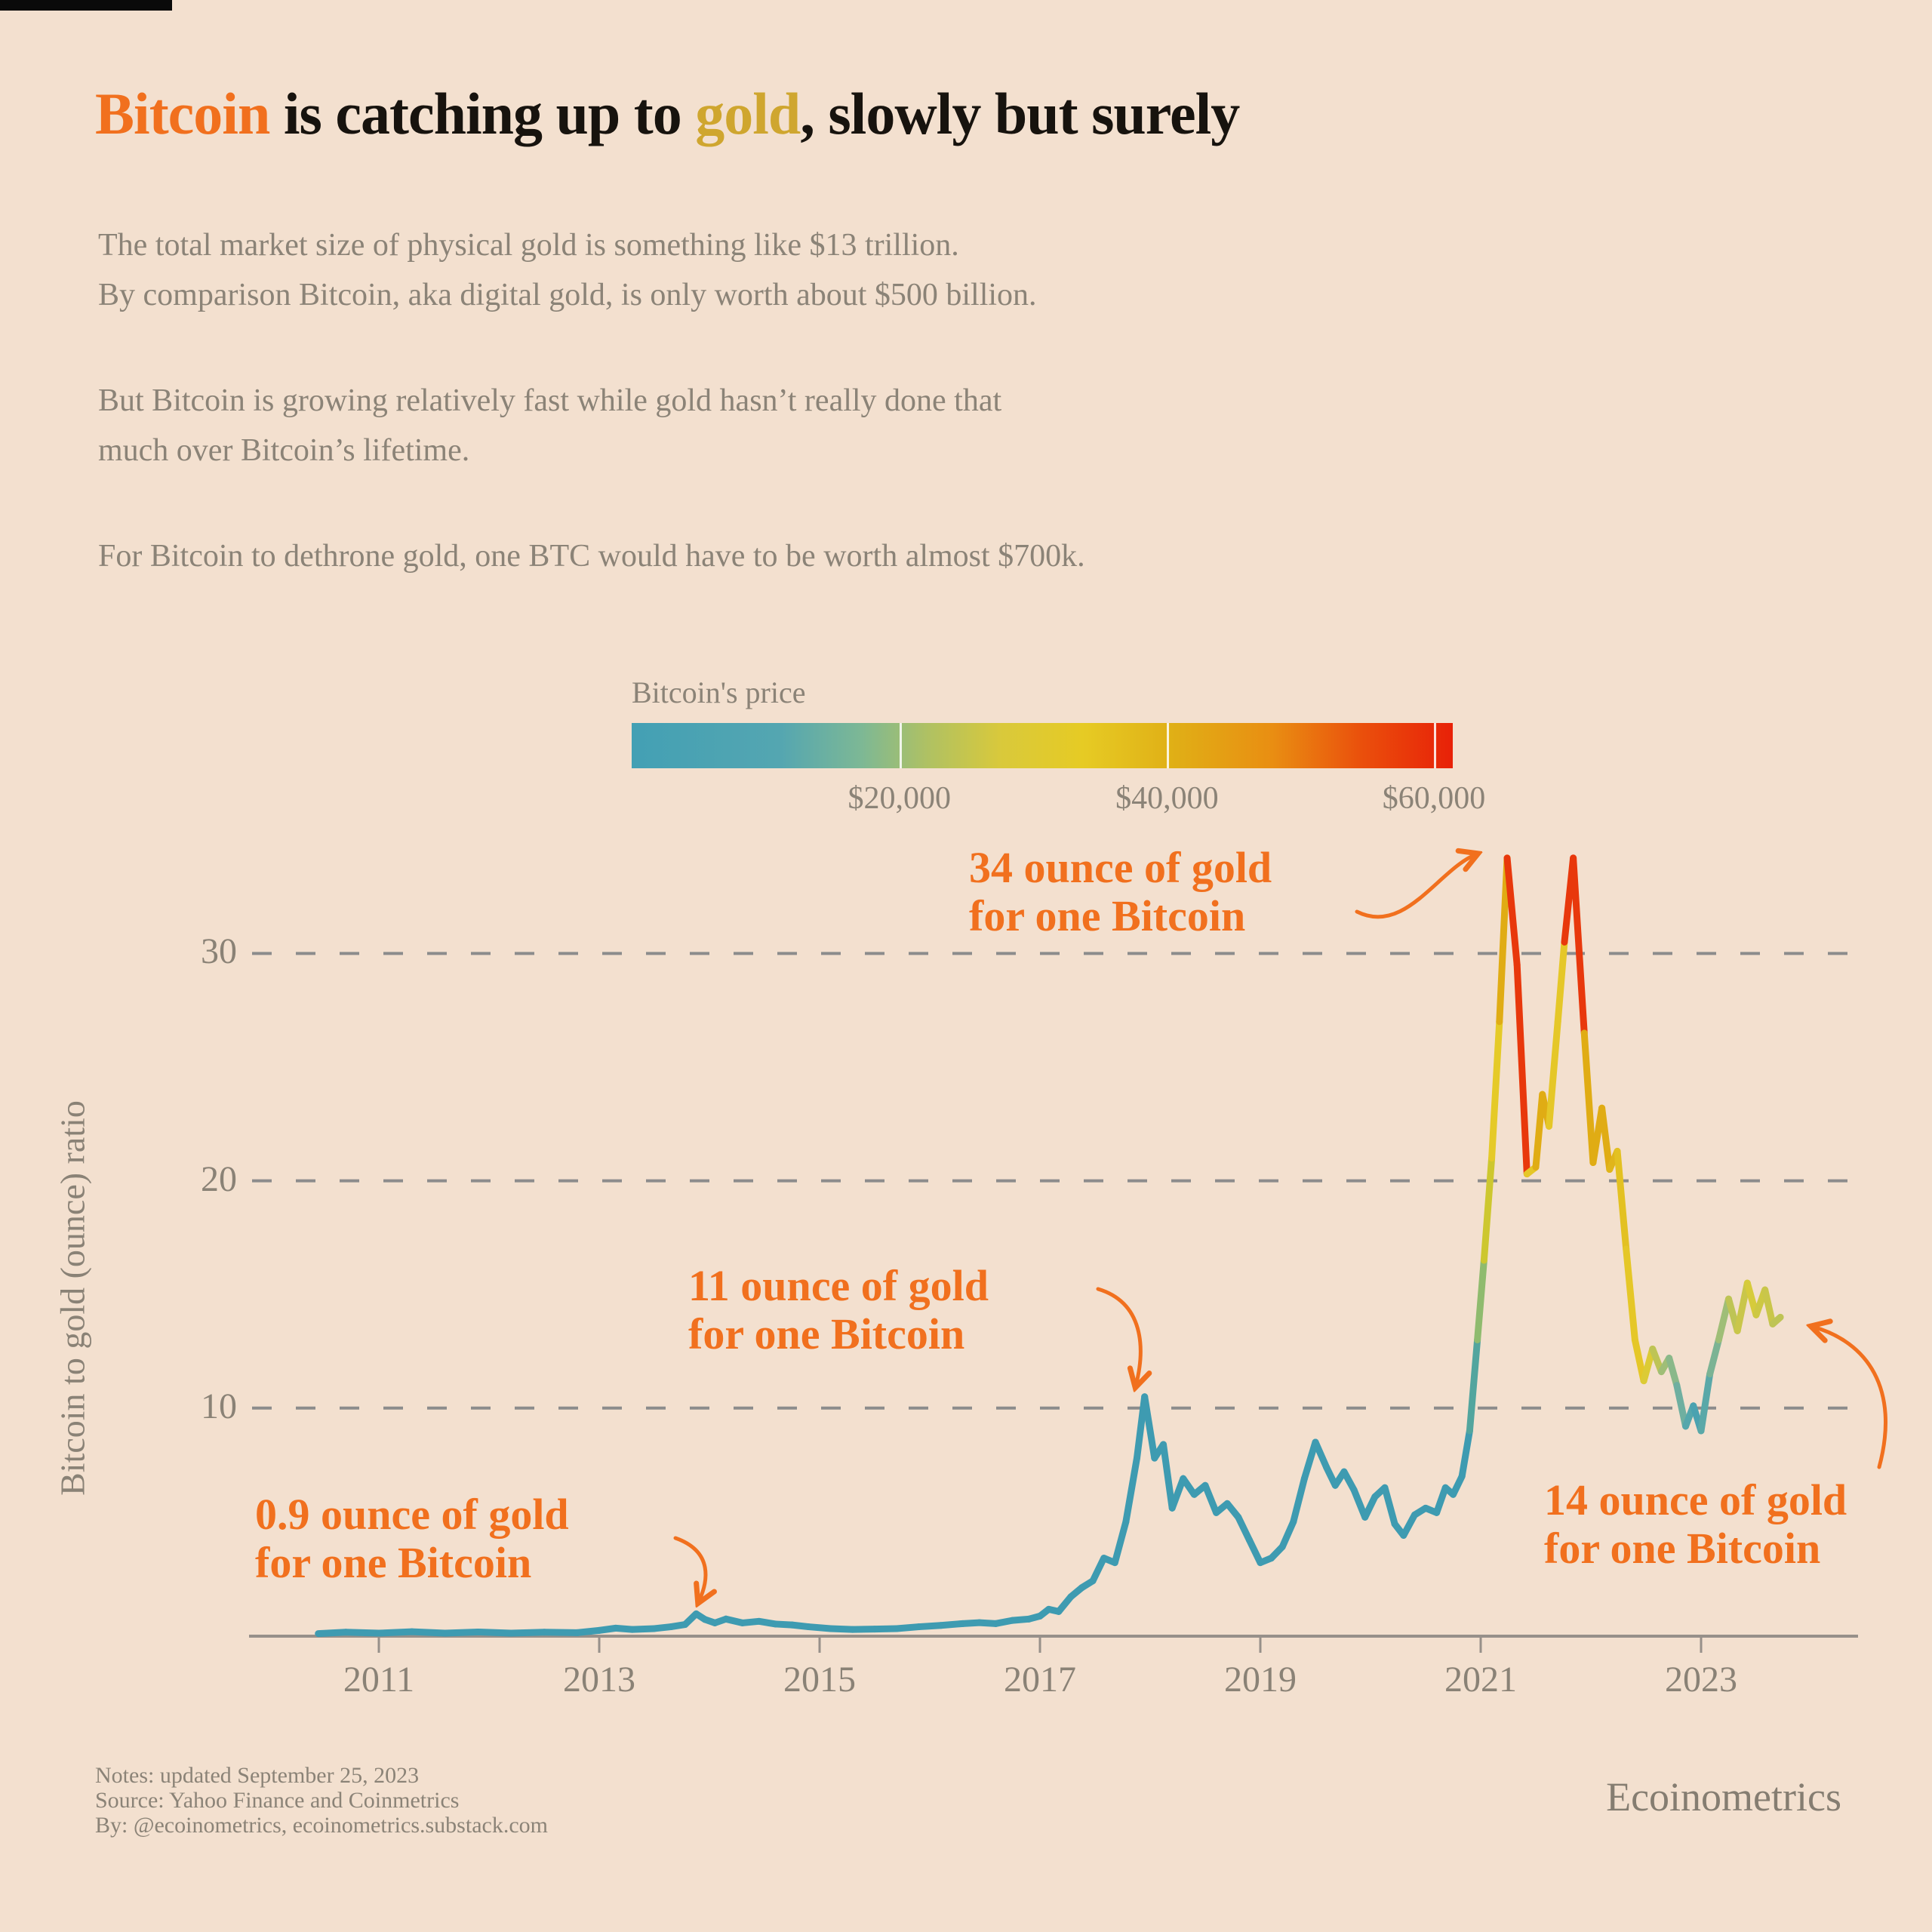 The image size is (1932, 1932). What do you see at coordinates (819, 1680) in the screenshot?
I see `x-tick-label-2: 2015` at bounding box center [819, 1680].